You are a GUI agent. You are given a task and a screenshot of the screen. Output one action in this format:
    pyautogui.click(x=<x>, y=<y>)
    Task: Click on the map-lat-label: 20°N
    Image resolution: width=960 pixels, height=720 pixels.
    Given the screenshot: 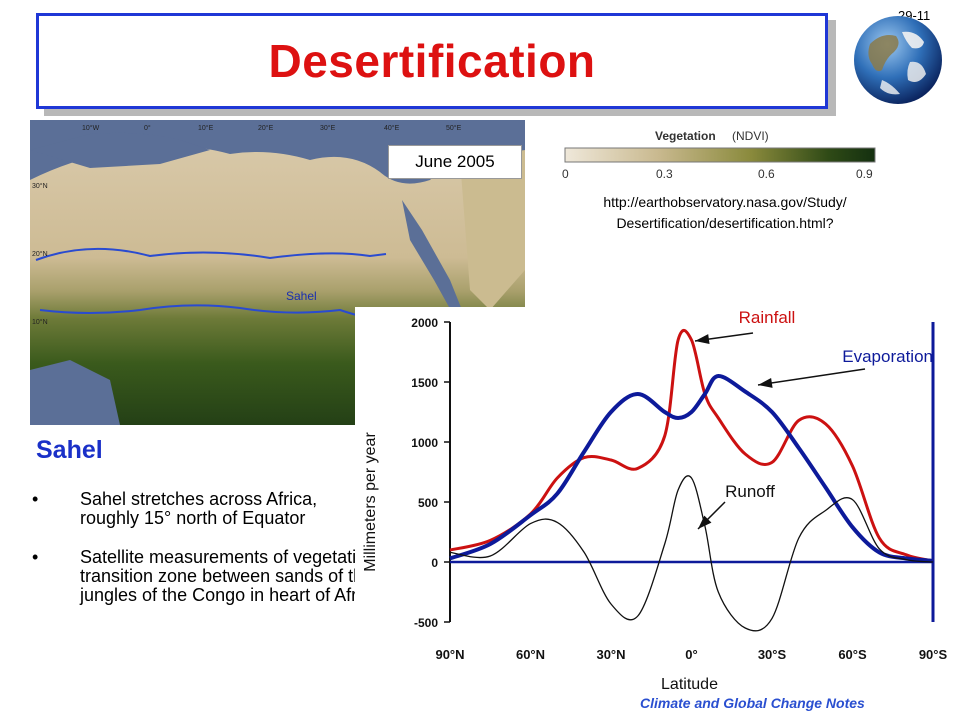 What is the action you would take?
    pyautogui.click(x=40, y=254)
    